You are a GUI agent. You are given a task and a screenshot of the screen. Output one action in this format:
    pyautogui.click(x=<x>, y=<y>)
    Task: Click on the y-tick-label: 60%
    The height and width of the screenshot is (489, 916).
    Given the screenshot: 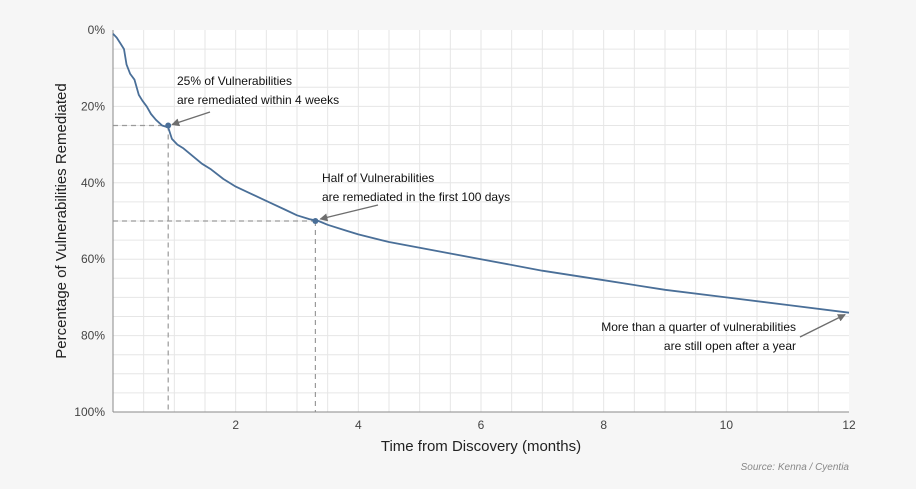 What is the action you would take?
    pyautogui.click(x=93, y=259)
    